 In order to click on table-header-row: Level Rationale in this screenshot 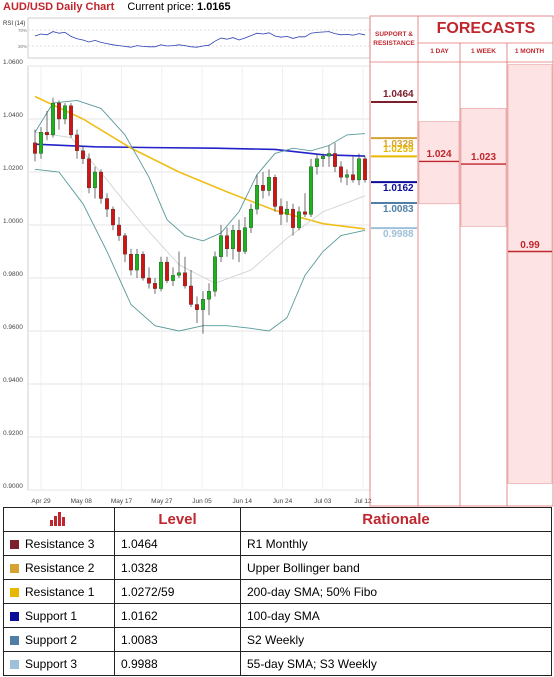, I will do `click(277, 519)`.